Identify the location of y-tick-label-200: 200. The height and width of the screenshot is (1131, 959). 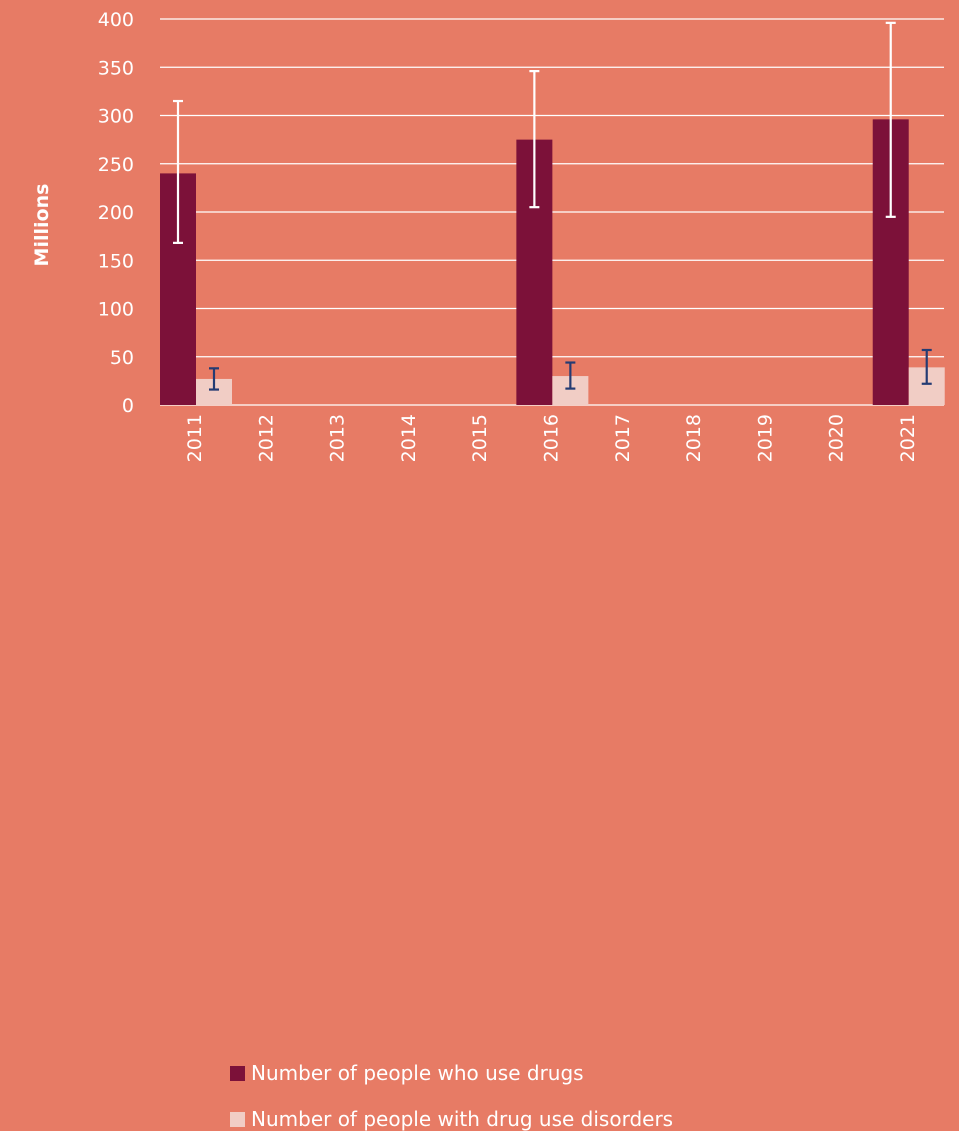
(116, 213).